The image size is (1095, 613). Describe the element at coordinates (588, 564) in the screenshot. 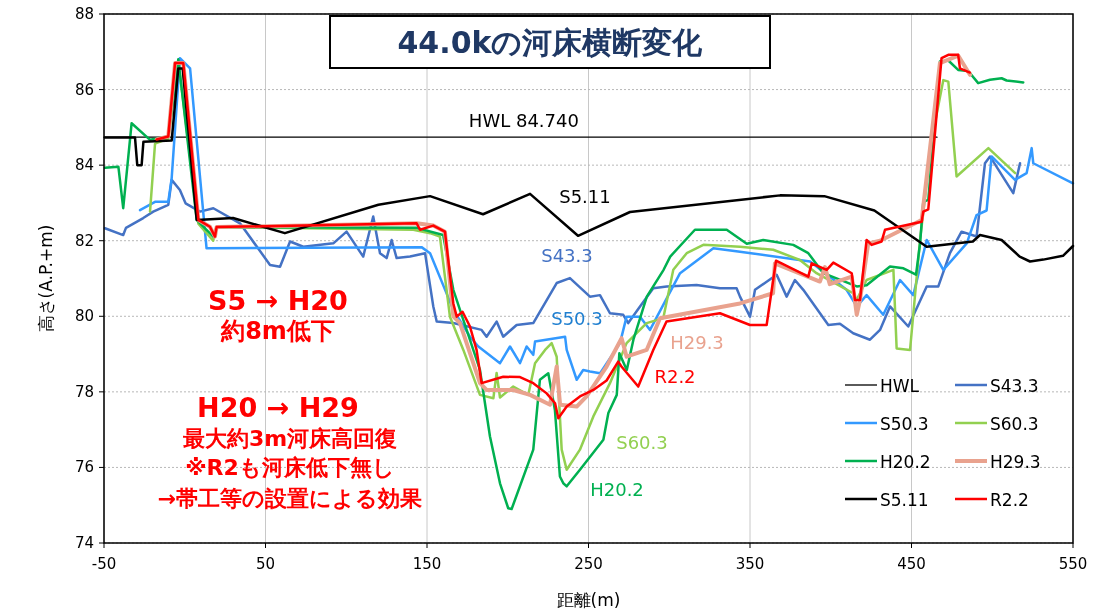

I see `x-tick-label: 250` at that location.